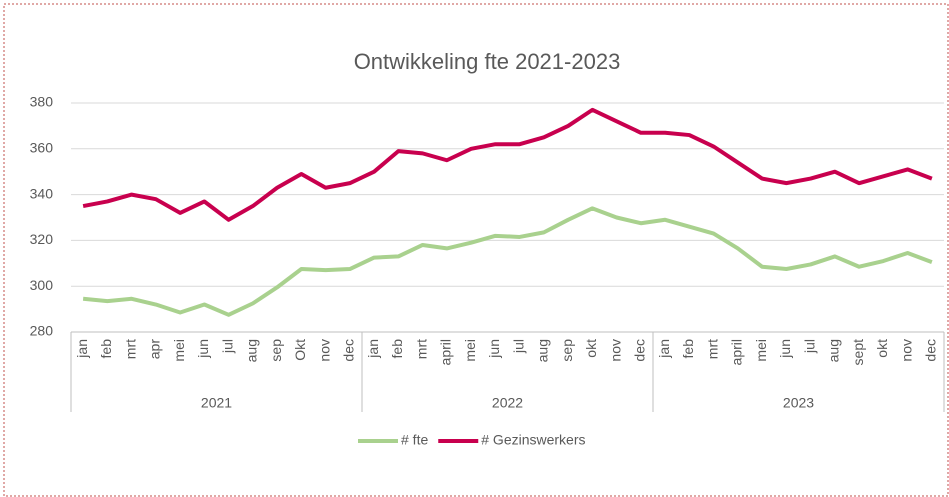  Describe the element at coordinates (414, 440) in the screenshot. I see `legend-label: # fte` at that location.